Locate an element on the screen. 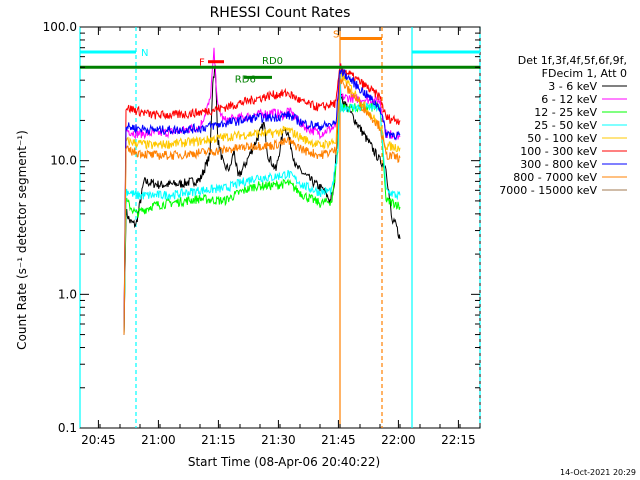 This screenshot has width=640, height=480. legend-header: FDecim 1, Att 0 is located at coordinates (584, 73).